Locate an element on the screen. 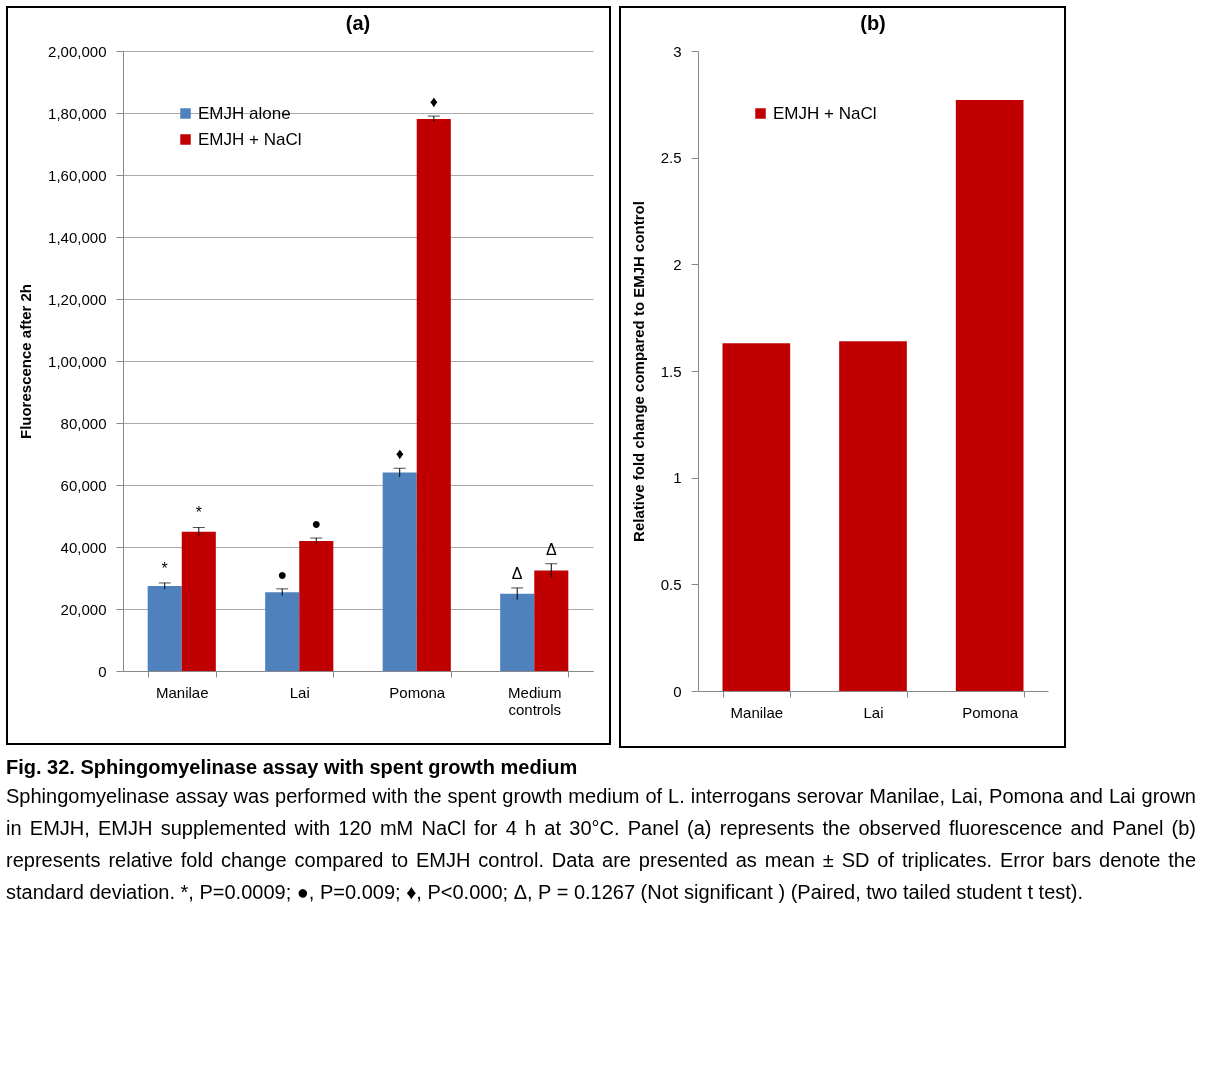 The image size is (1212, 1089). y-tick-label: 80,000 is located at coordinates (83, 423).